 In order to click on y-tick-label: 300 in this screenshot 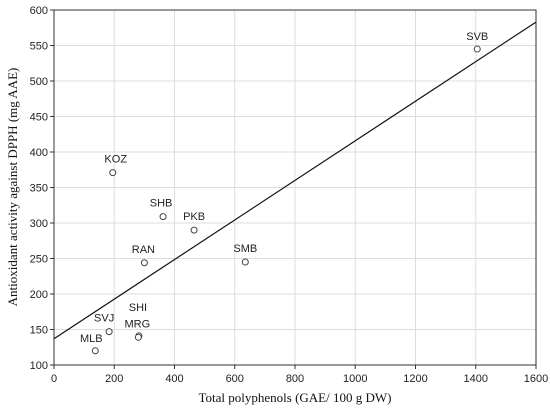, I will do `click(39, 224)`.